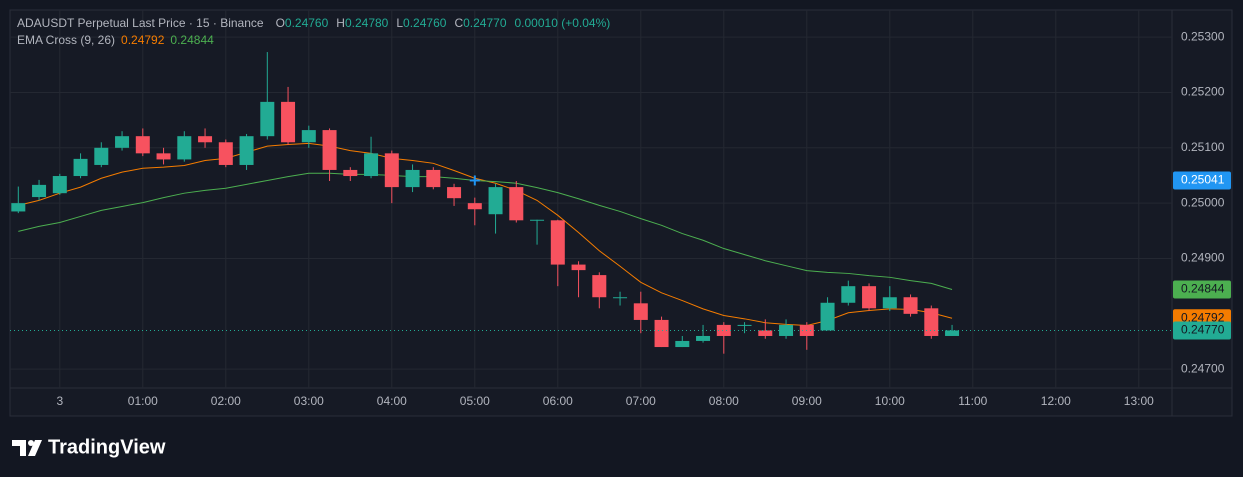 Image resolution: width=1243 pixels, height=477 pixels. I want to click on indicator-value: 0.24844, so click(192, 40).